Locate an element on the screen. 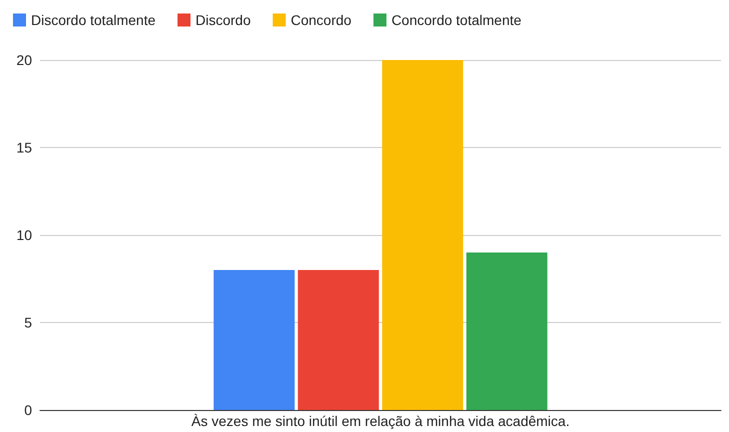 The height and width of the screenshot is (432, 729). y-tick-label: 10 is located at coordinates (24, 235).